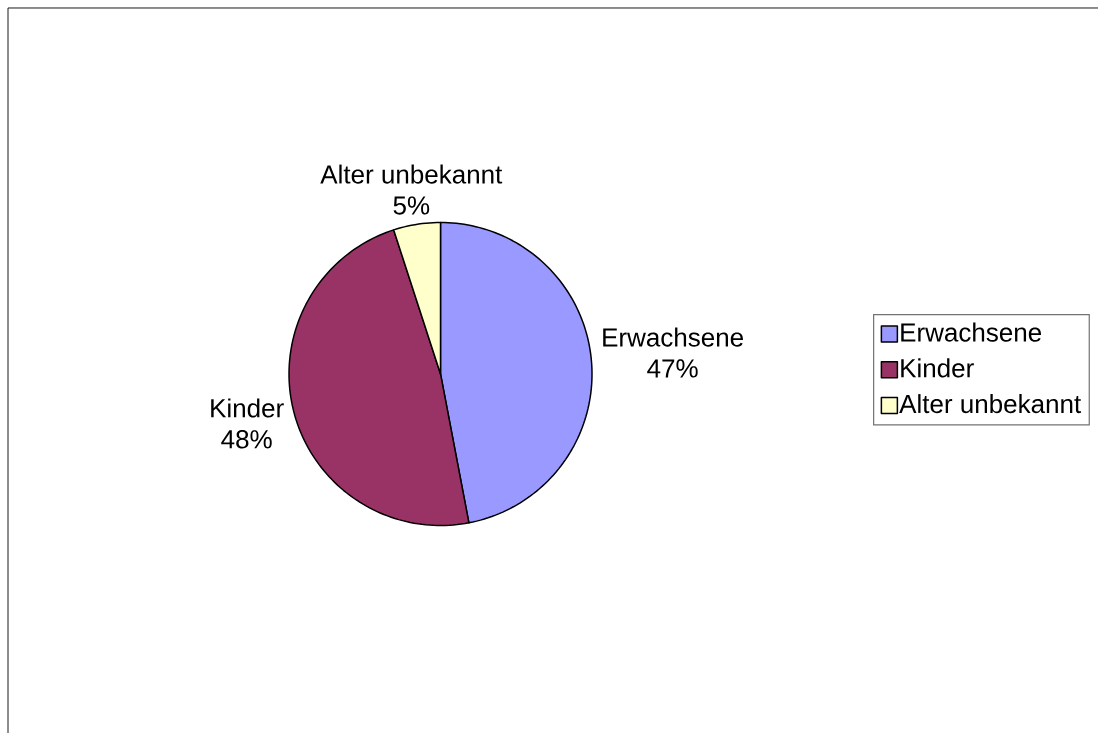 This screenshot has height=733, width=1098. Describe the element at coordinates (672, 368) in the screenshot. I see `data-label: 47%` at that location.